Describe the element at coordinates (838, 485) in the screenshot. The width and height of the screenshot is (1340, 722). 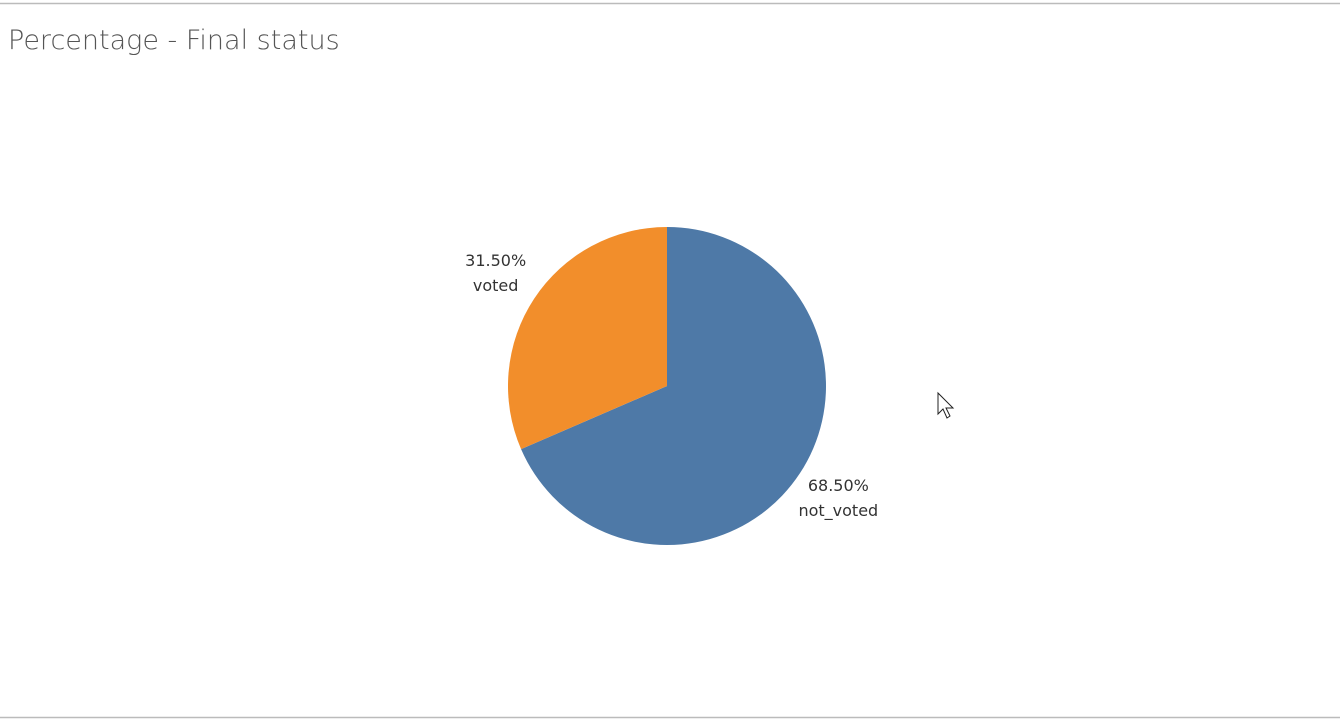
I see `slice-value-label: 68.50%` at that location.